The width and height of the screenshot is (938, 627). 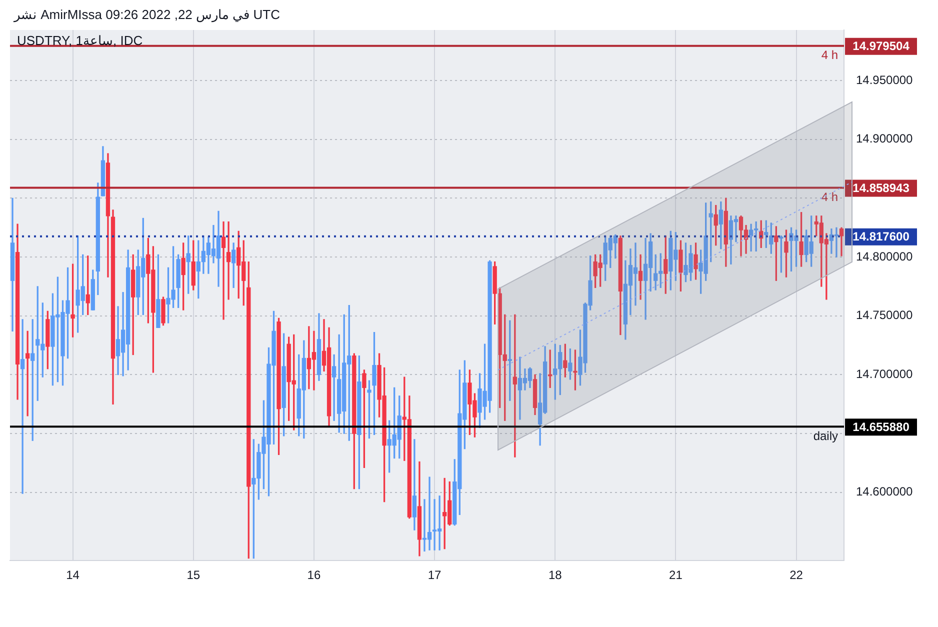 I want to click on y-tick-label: 14.600000, so click(x=885, y=491).